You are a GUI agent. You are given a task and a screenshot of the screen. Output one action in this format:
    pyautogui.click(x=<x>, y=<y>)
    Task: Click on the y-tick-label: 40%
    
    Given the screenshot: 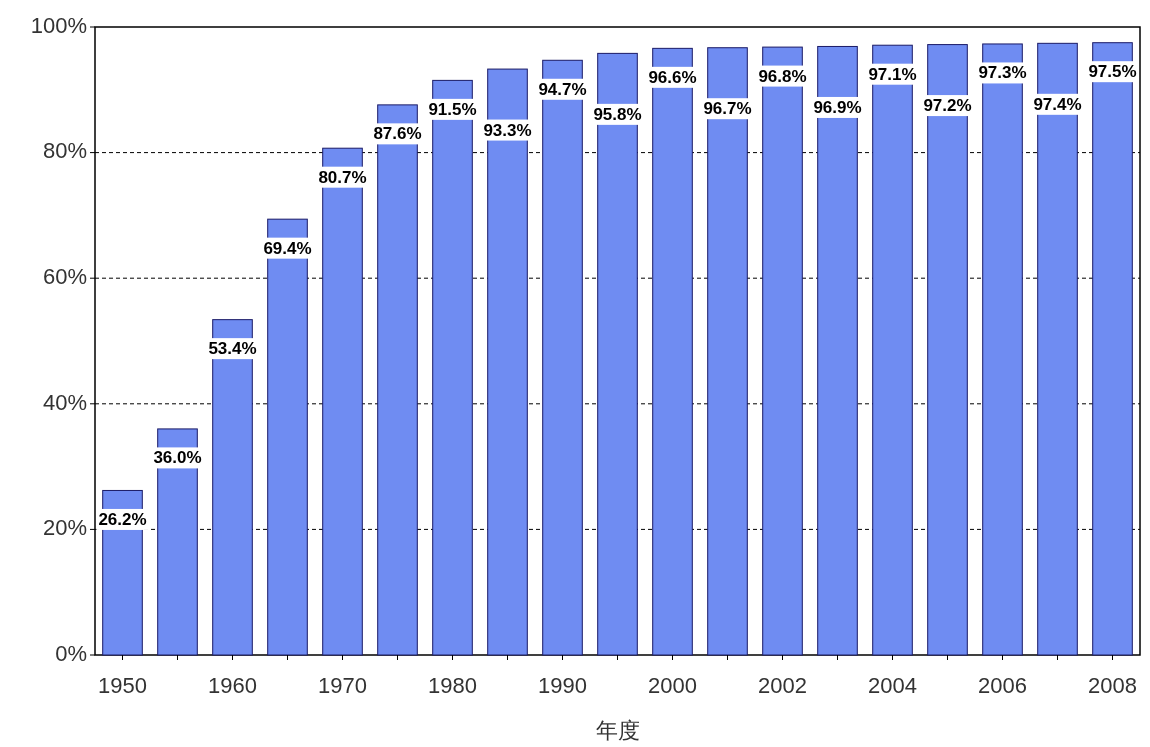 What is the action you would take?
    pyautogui.click(x=64, y=402)
    